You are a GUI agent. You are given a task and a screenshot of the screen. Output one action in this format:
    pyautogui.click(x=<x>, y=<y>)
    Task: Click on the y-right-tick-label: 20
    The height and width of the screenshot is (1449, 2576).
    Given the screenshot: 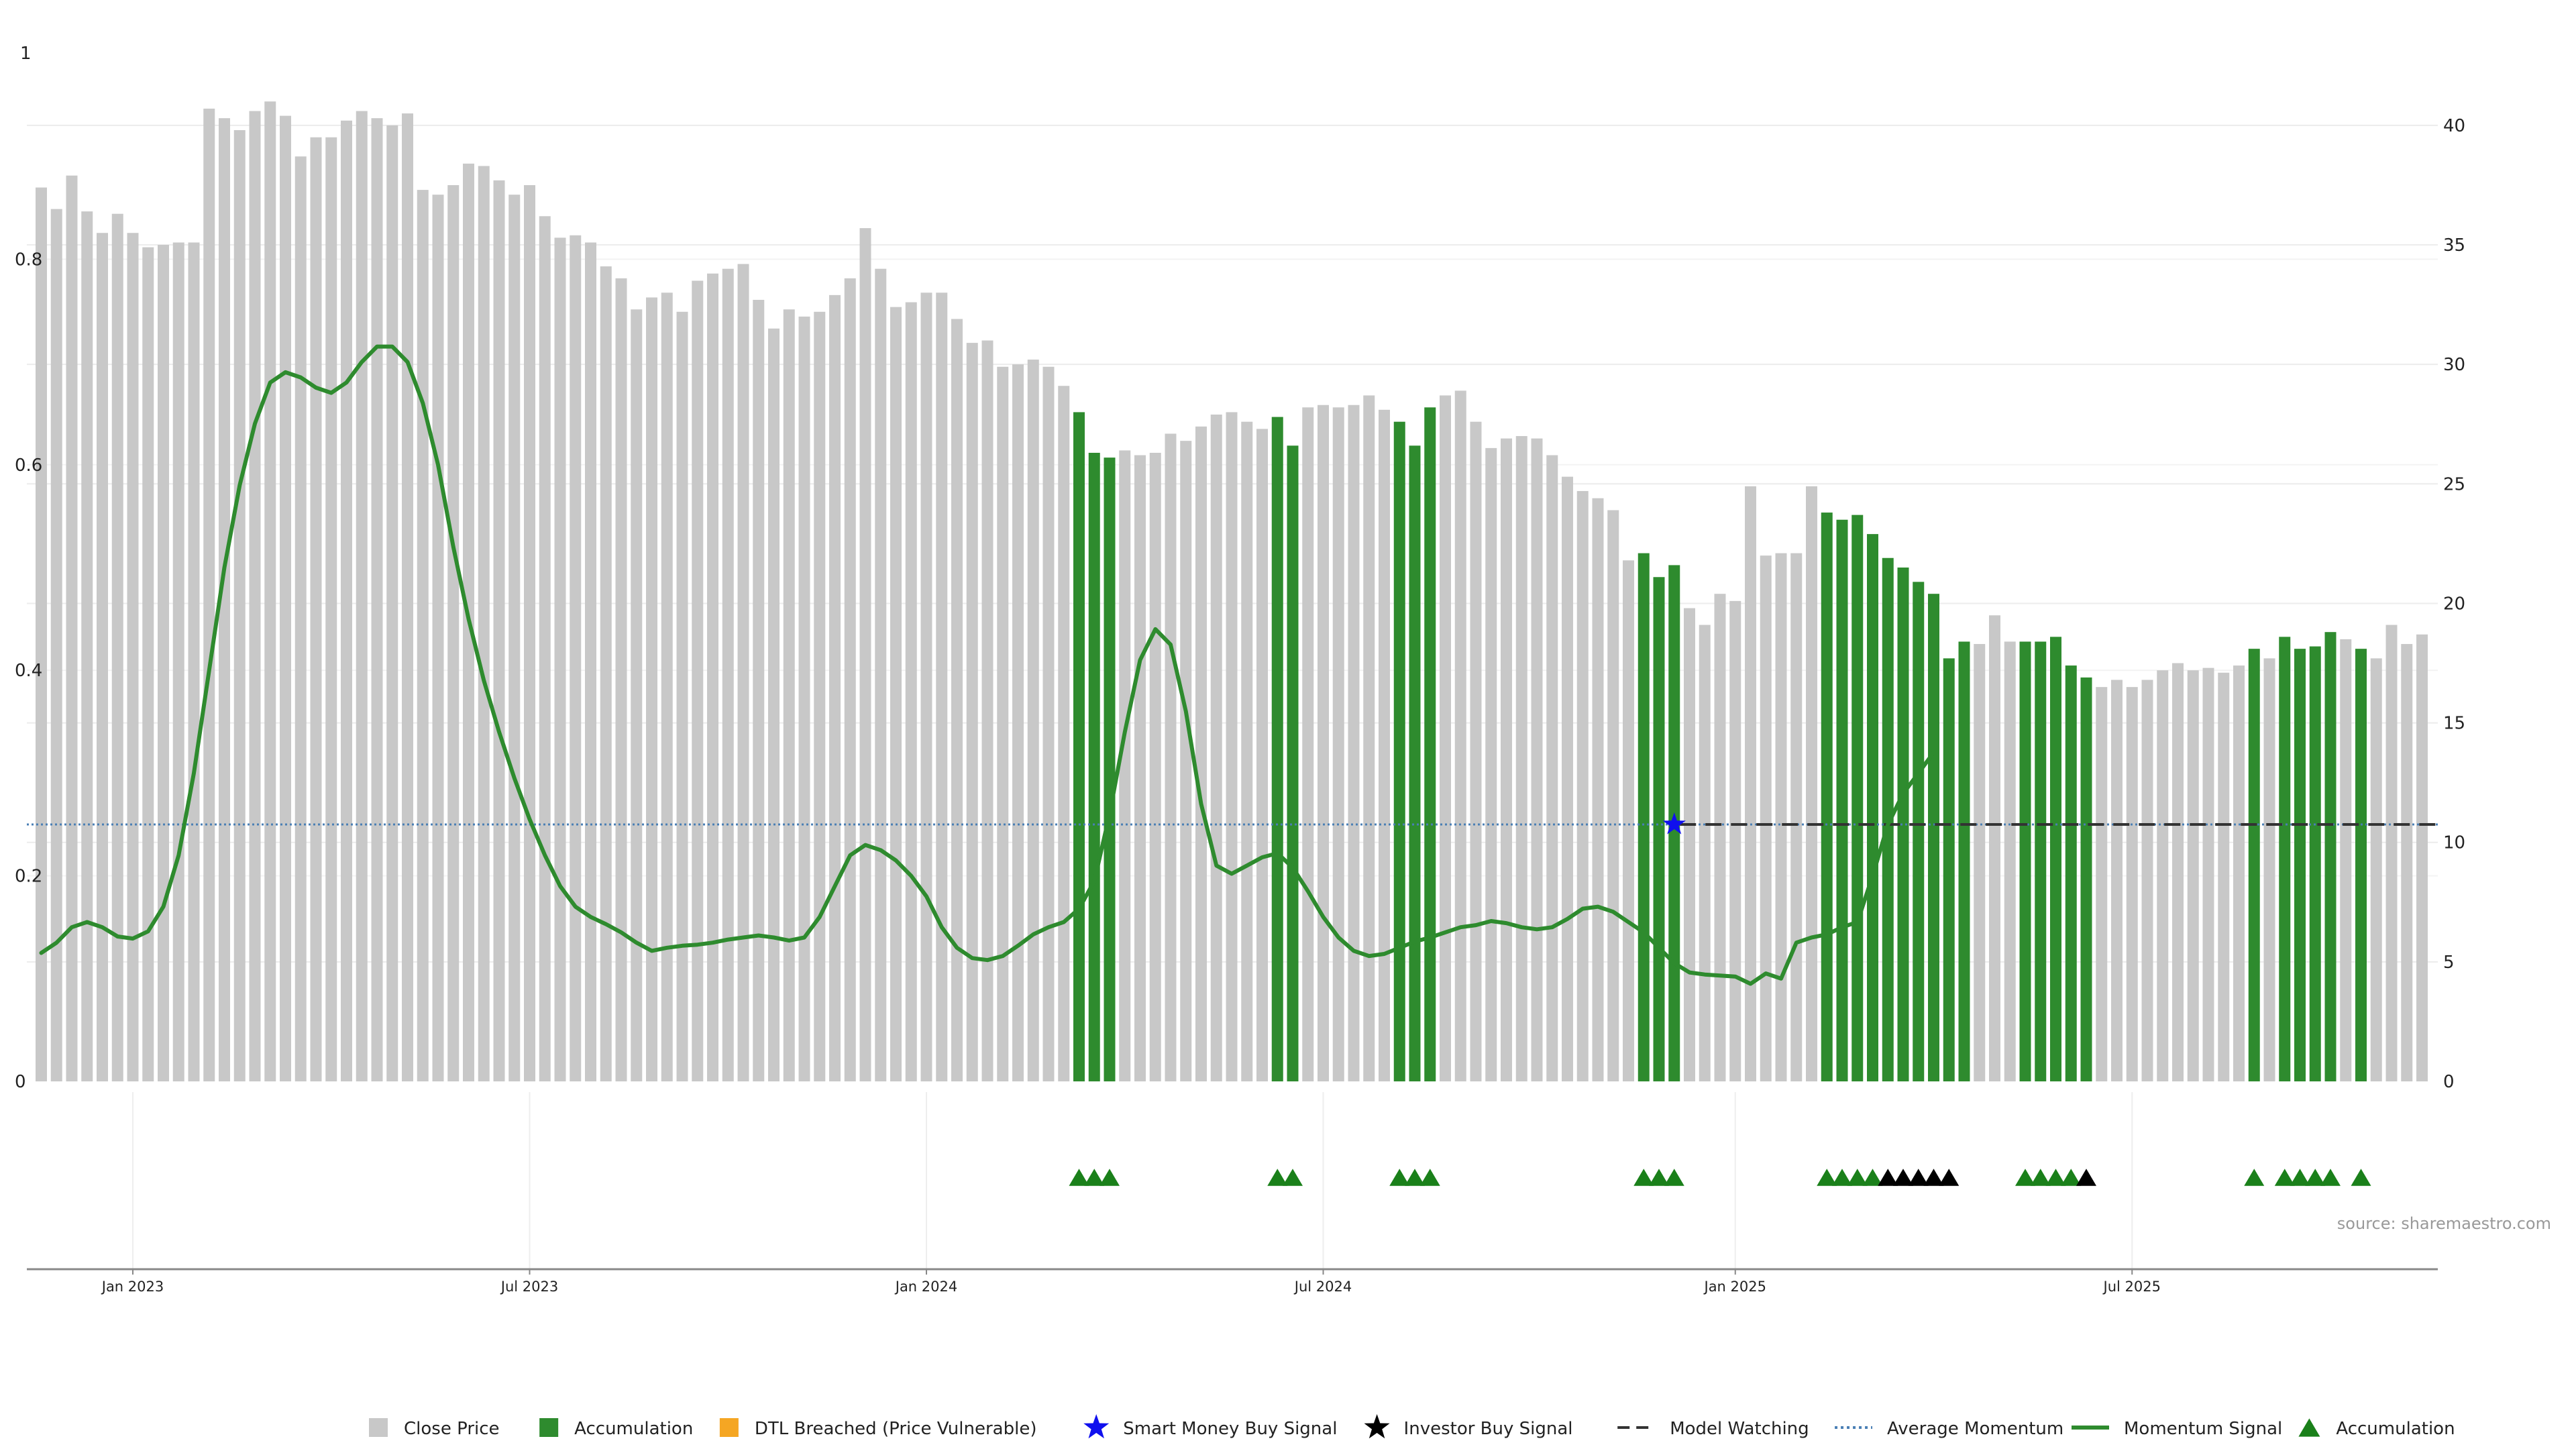 What is the action you would take?
    pyautogui.click(x=2454, y=604)
    